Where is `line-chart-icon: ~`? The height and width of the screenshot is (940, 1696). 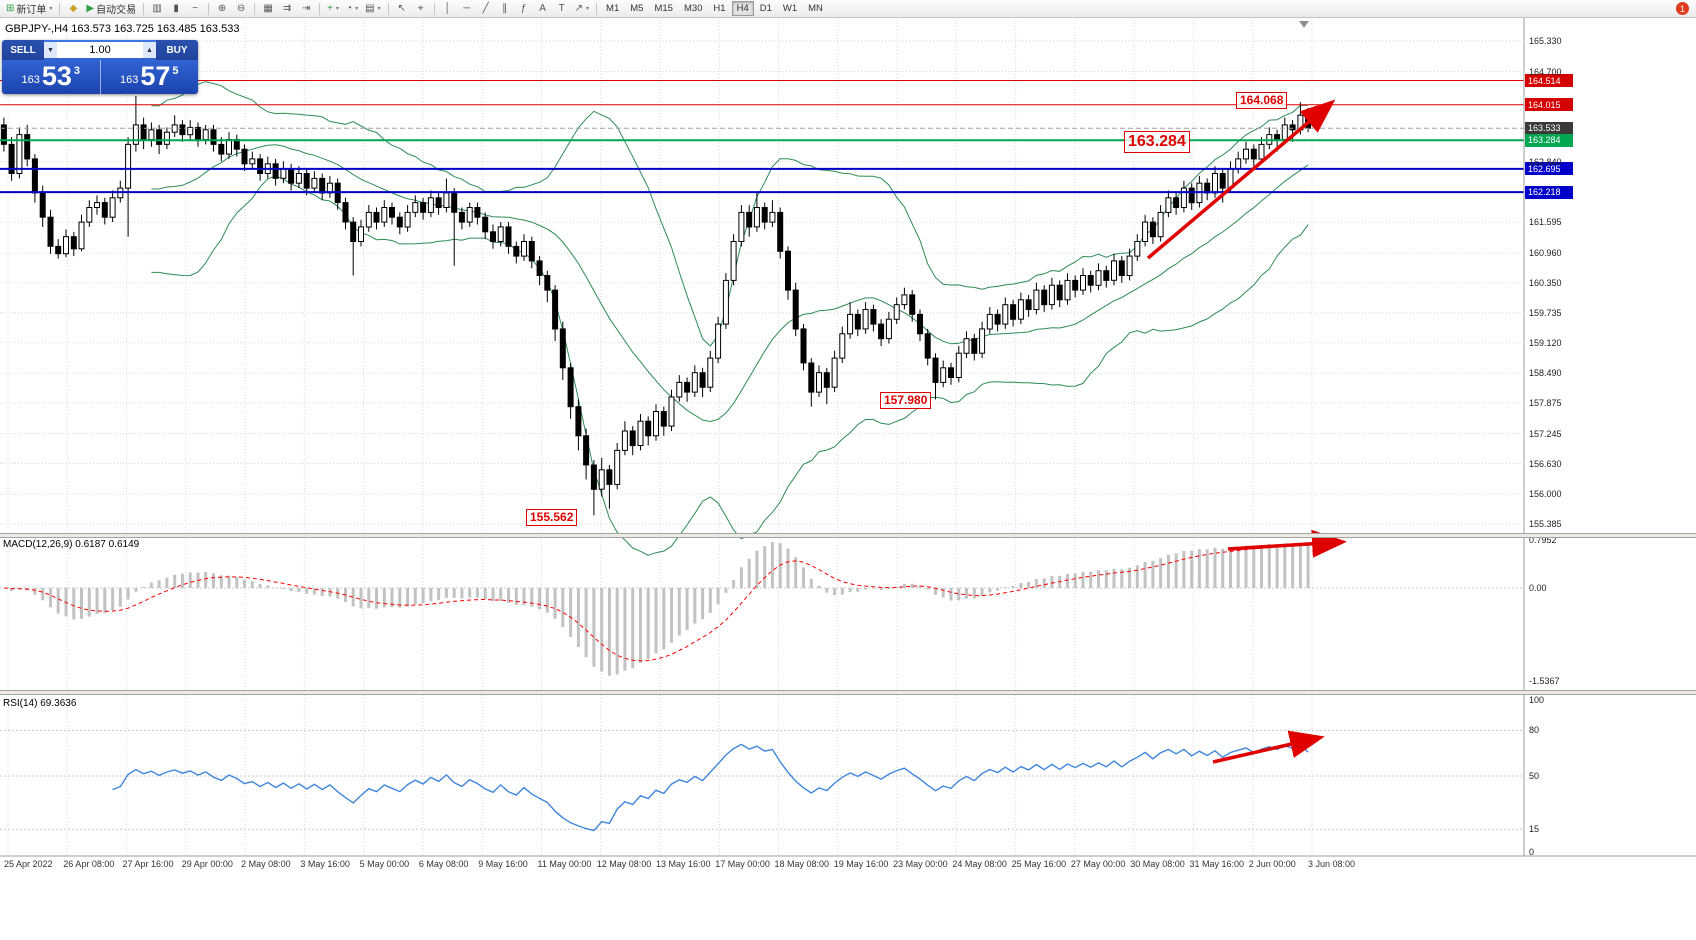 line-chart-icon: ~ is located at coordinates (195, 8).